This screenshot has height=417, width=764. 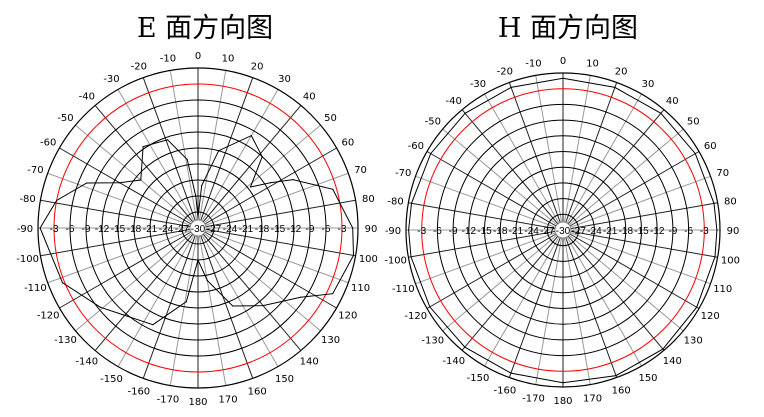 What do you see at coordinates (568, 28) in the screenshot?
I see `h-plane-title: H 面方向图` at bounding box center [568, 28].